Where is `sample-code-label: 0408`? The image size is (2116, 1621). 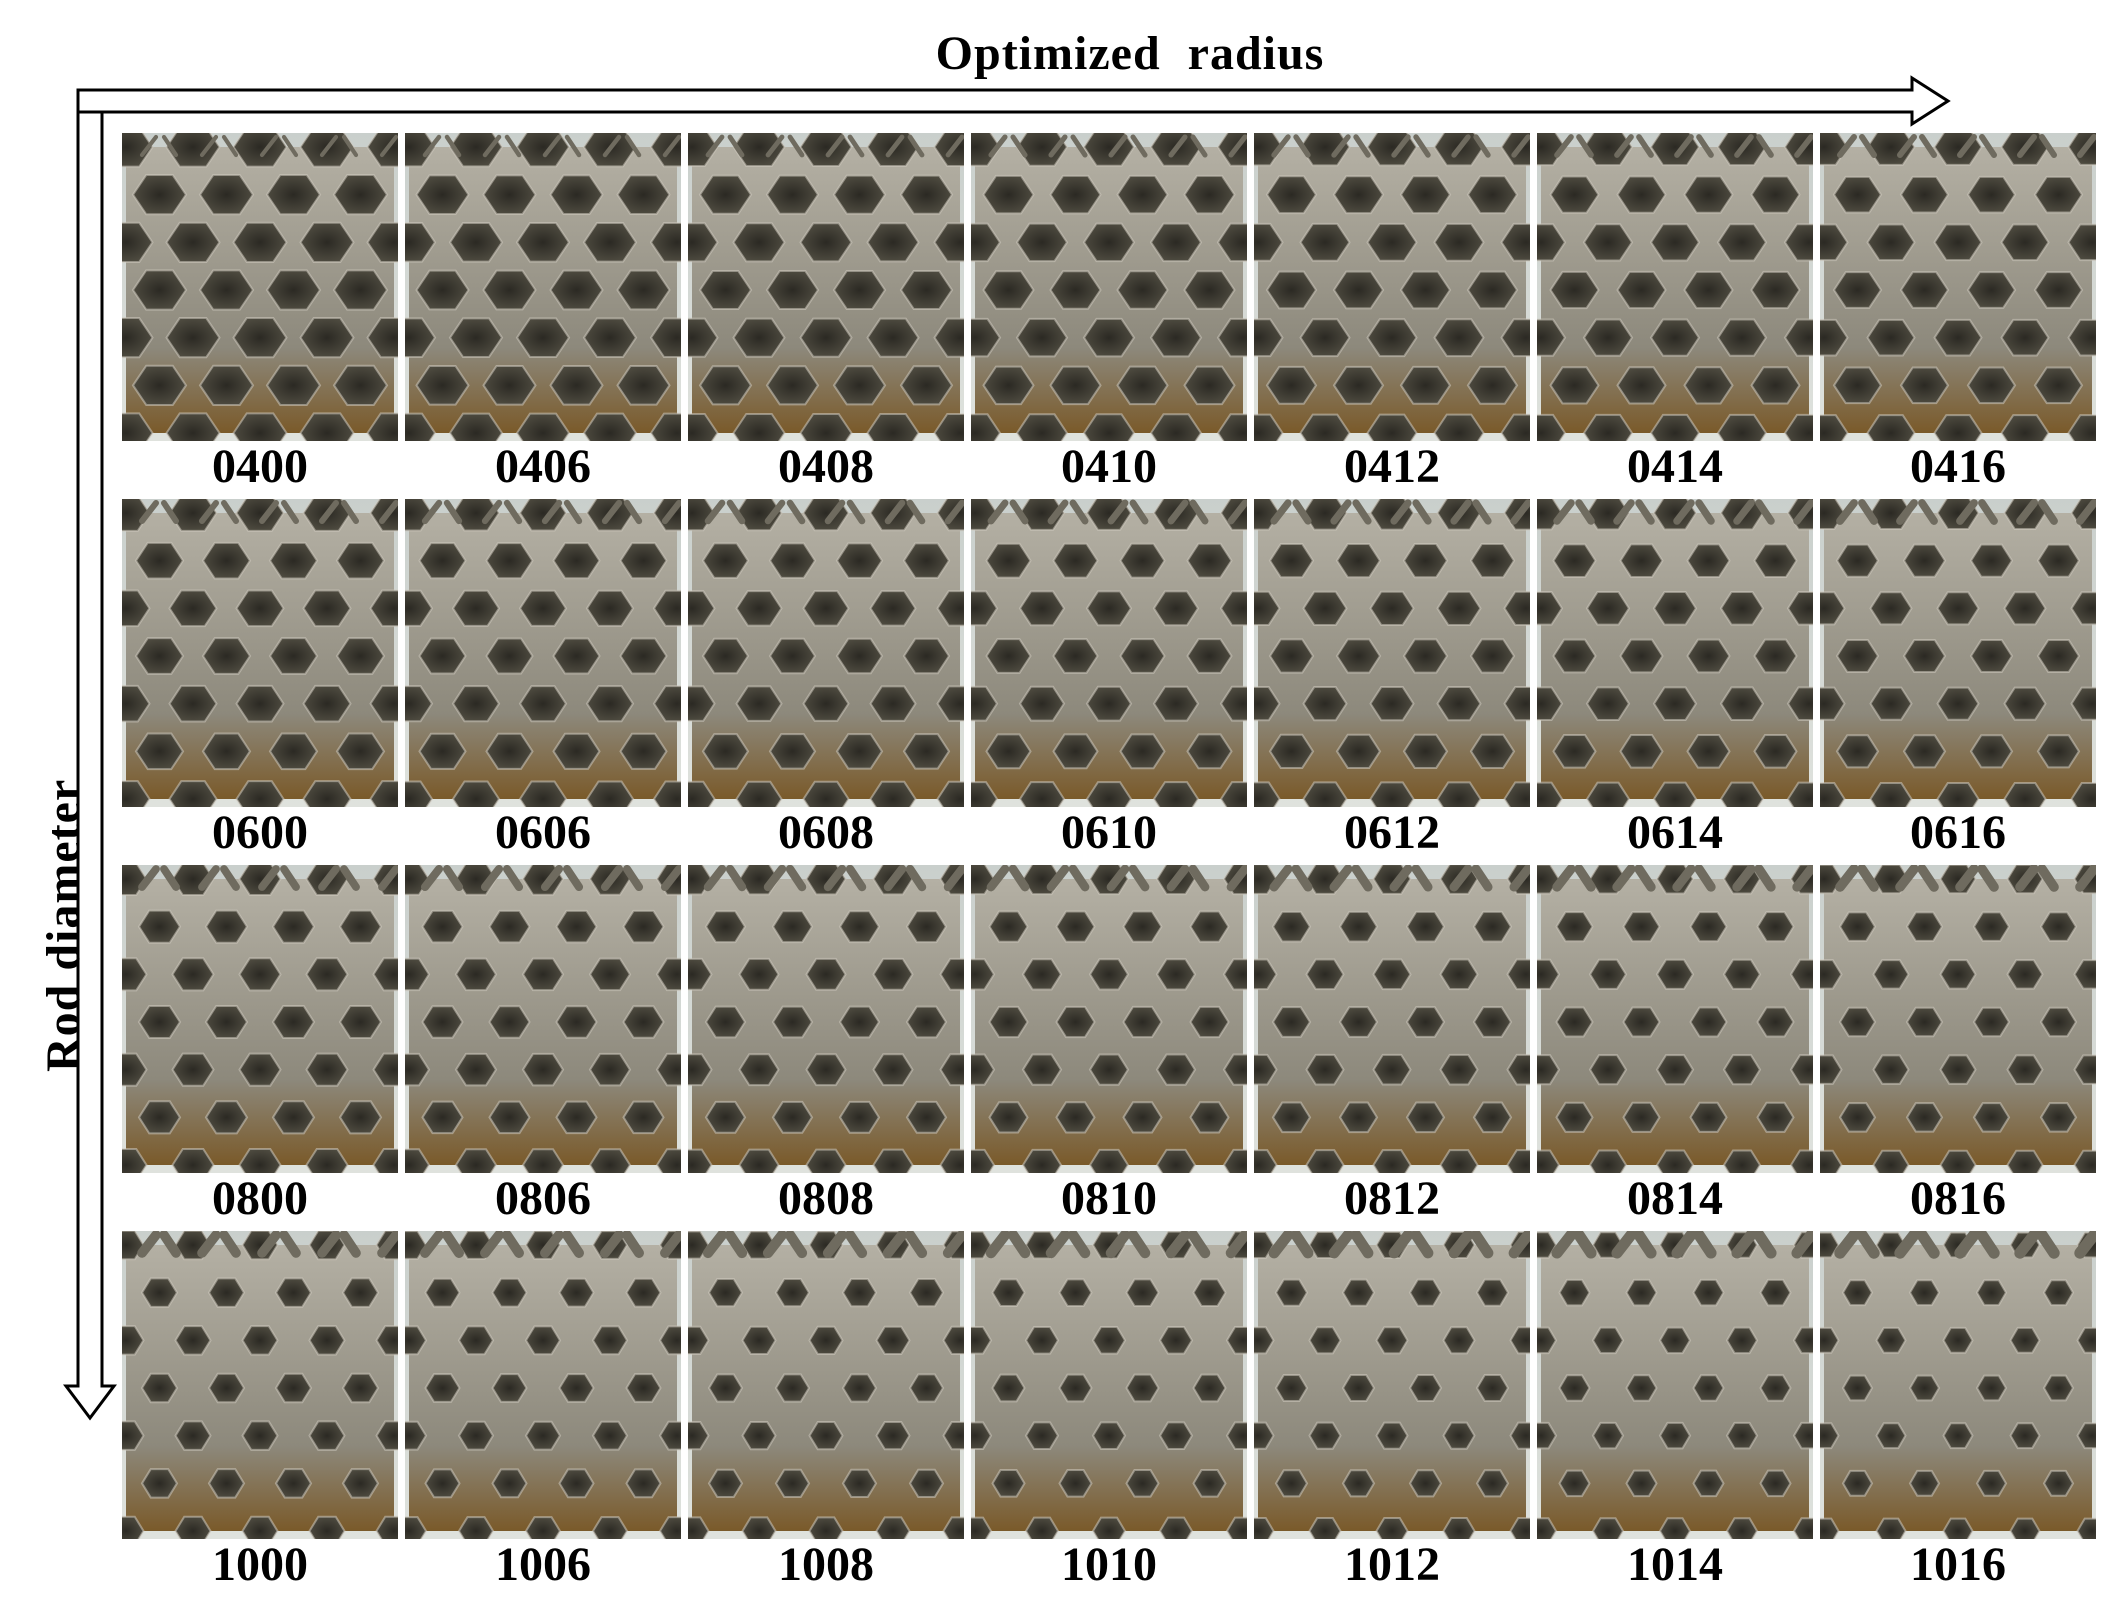 sample-code-label: 0408 is located at coordinates (826, 466).